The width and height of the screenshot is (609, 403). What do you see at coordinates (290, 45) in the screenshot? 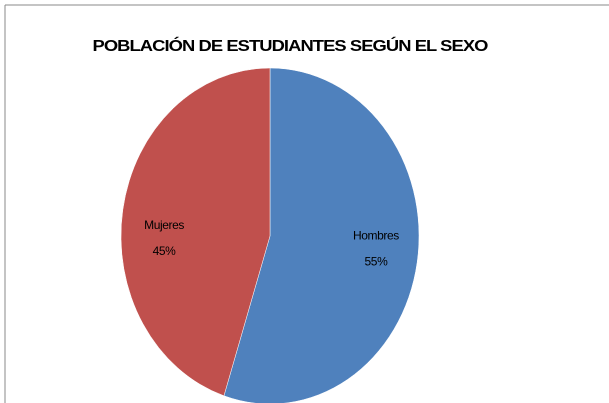
I see `chart-title: POBLACIÓN DE ESTUDIANTES SEGÚN EL SEXO` at bounding box center [290, 45].